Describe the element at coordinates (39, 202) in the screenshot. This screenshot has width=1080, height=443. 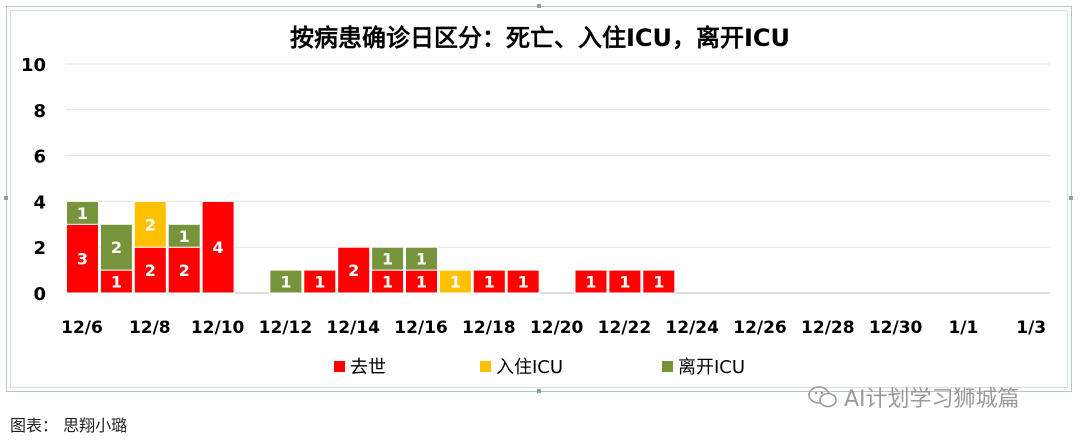
I see `y-tick-label: 4` at that location.